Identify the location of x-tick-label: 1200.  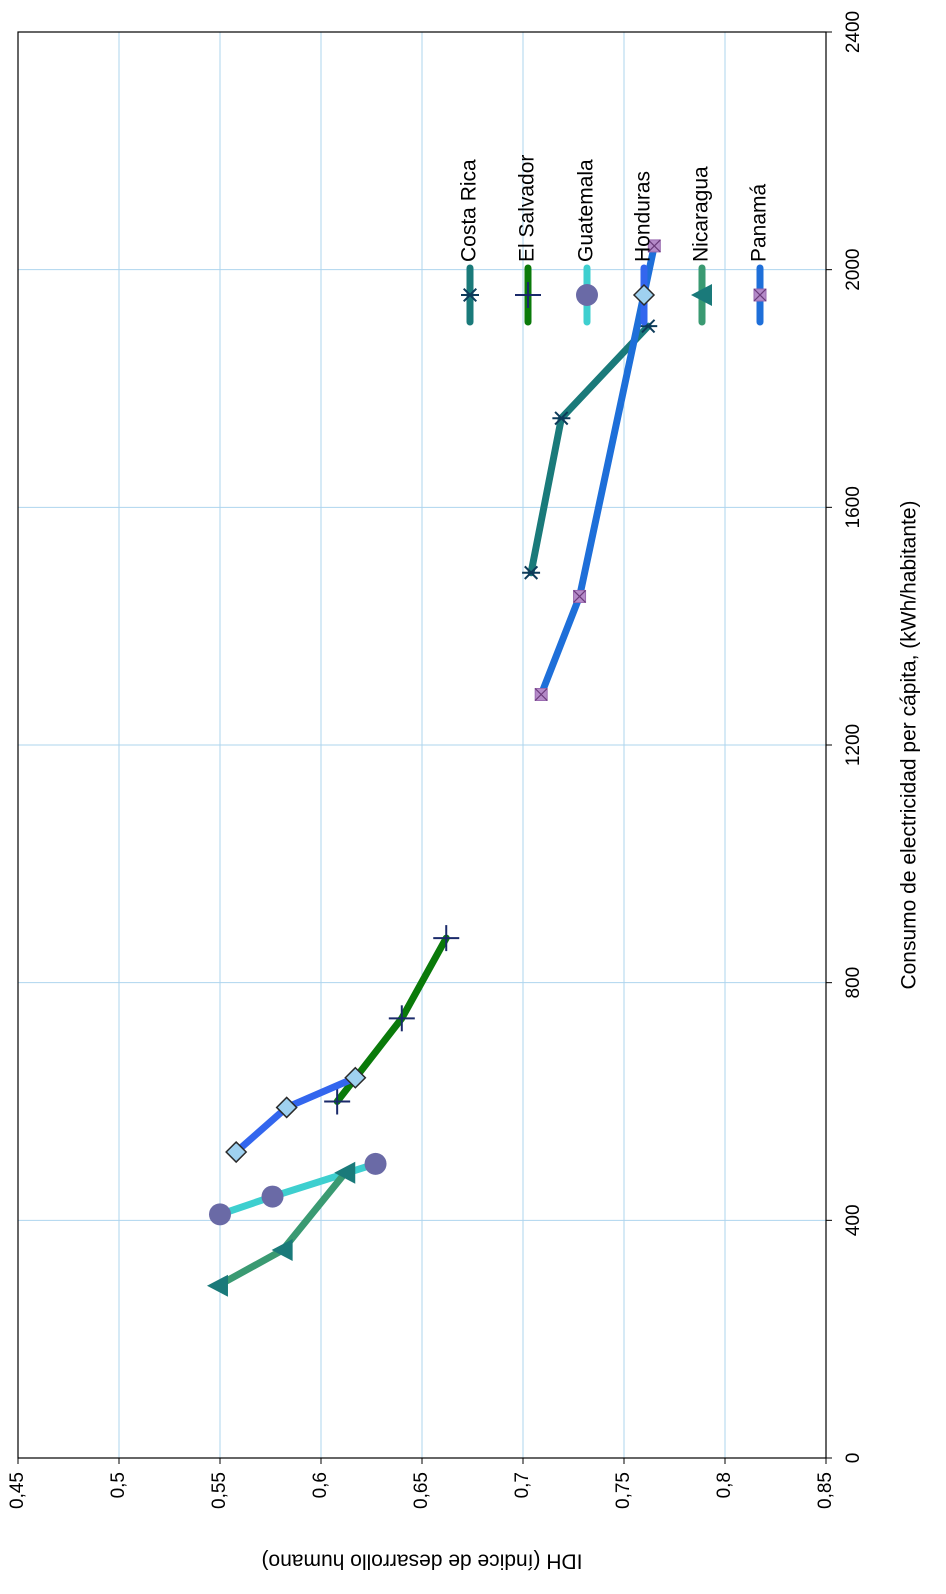
(853, 745).